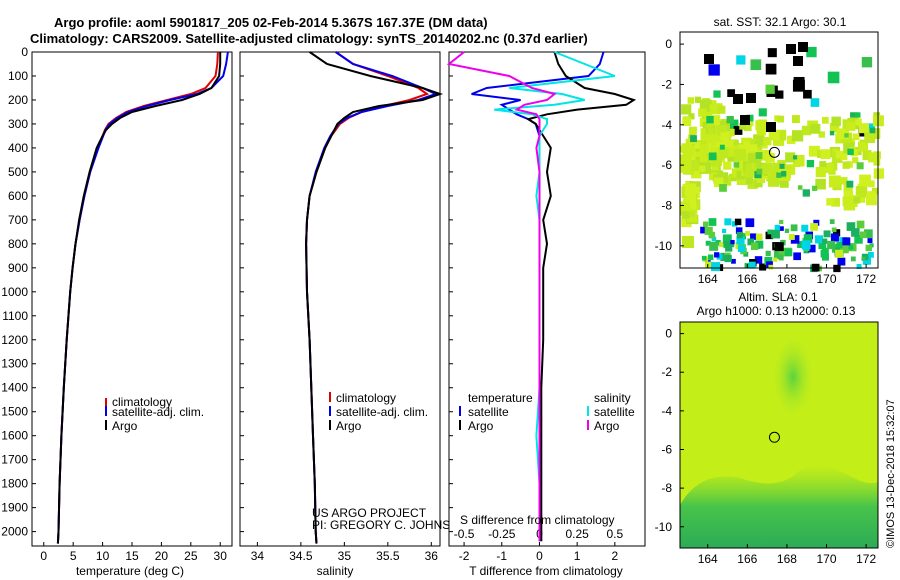 This screenshot has height=580, width=900. I want to click on legend-s-argo-label: Argo, so click(607, 426).